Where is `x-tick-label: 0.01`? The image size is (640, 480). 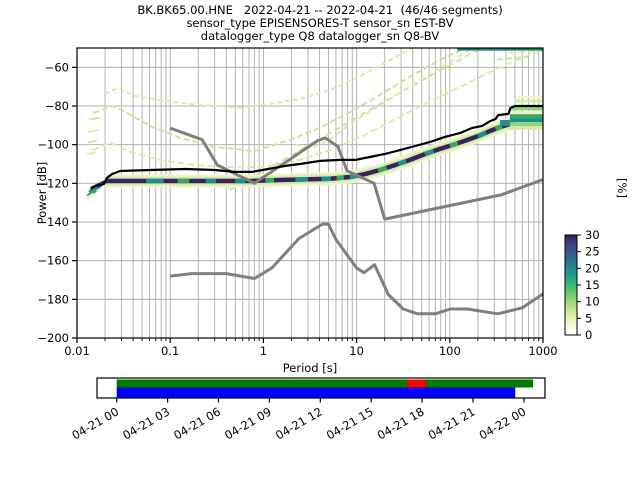 x-tick-label: 0.01 is located at coordinates (77, 351).